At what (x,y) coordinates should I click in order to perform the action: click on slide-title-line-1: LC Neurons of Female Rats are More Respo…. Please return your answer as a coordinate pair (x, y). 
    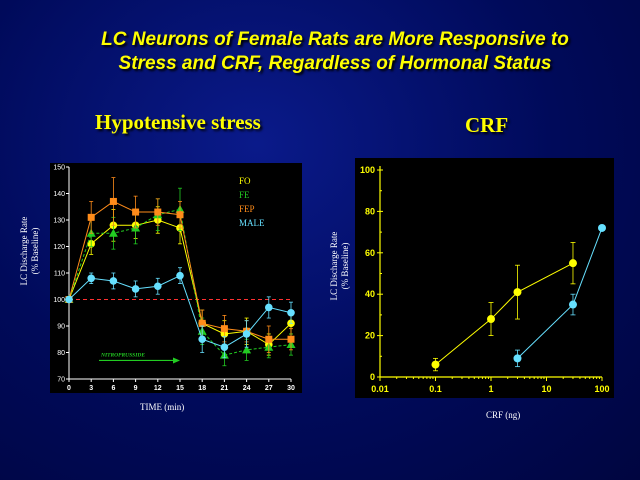
    Looking at the image, I should click on (335, 39).